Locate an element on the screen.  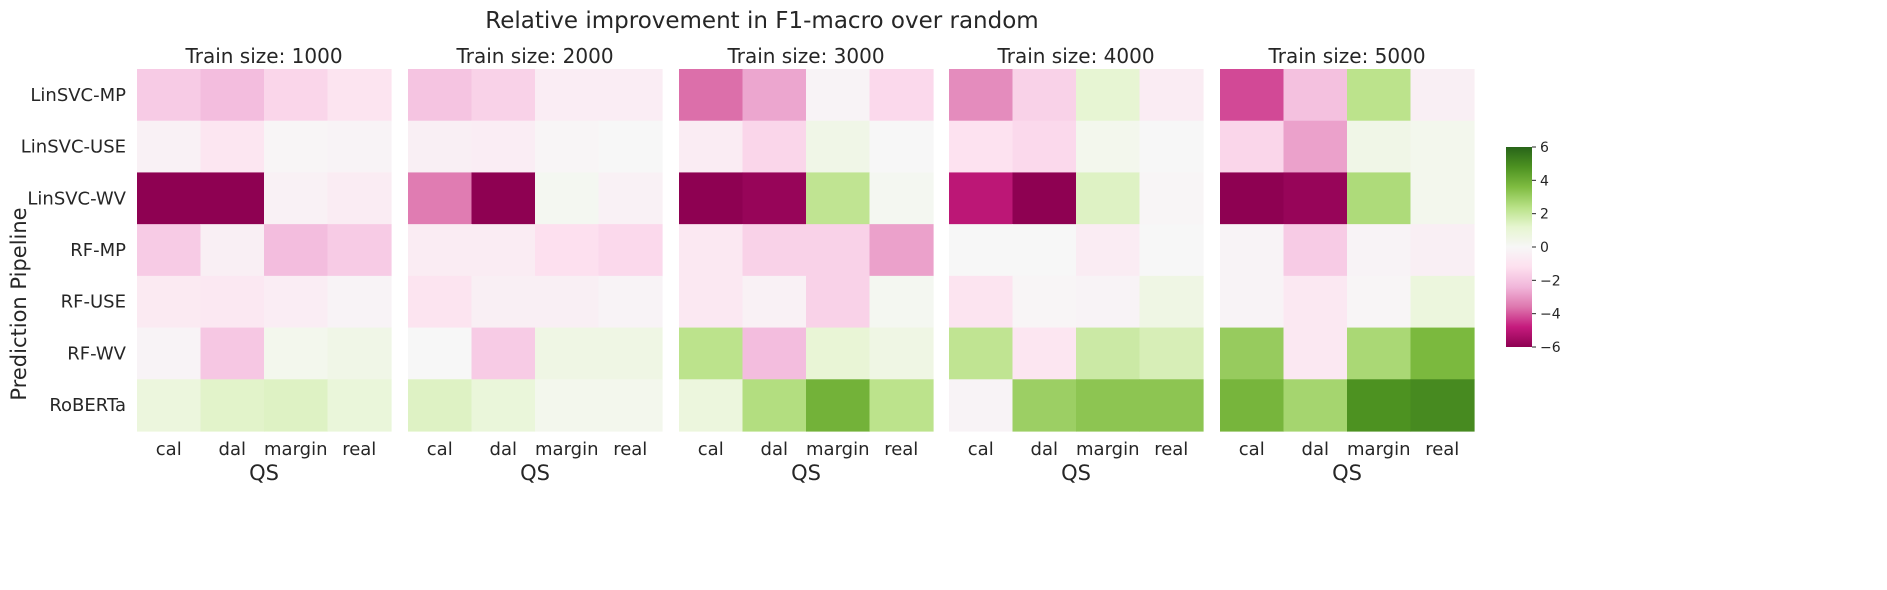
colorbar-tick-label: 0 is located at coordinates (1544, 248).